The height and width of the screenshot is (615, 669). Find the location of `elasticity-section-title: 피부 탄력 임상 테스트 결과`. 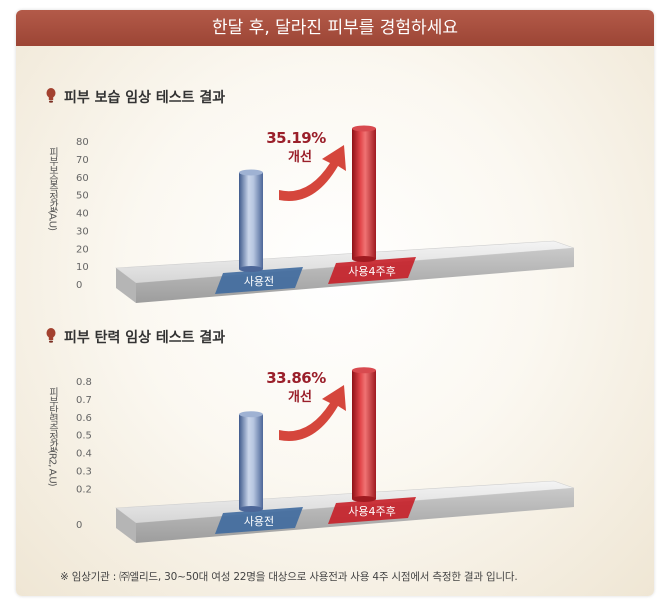

elasticity-section-title: 피부 탄력 임상 테스트 결과 is located at coordinates (135, 337).